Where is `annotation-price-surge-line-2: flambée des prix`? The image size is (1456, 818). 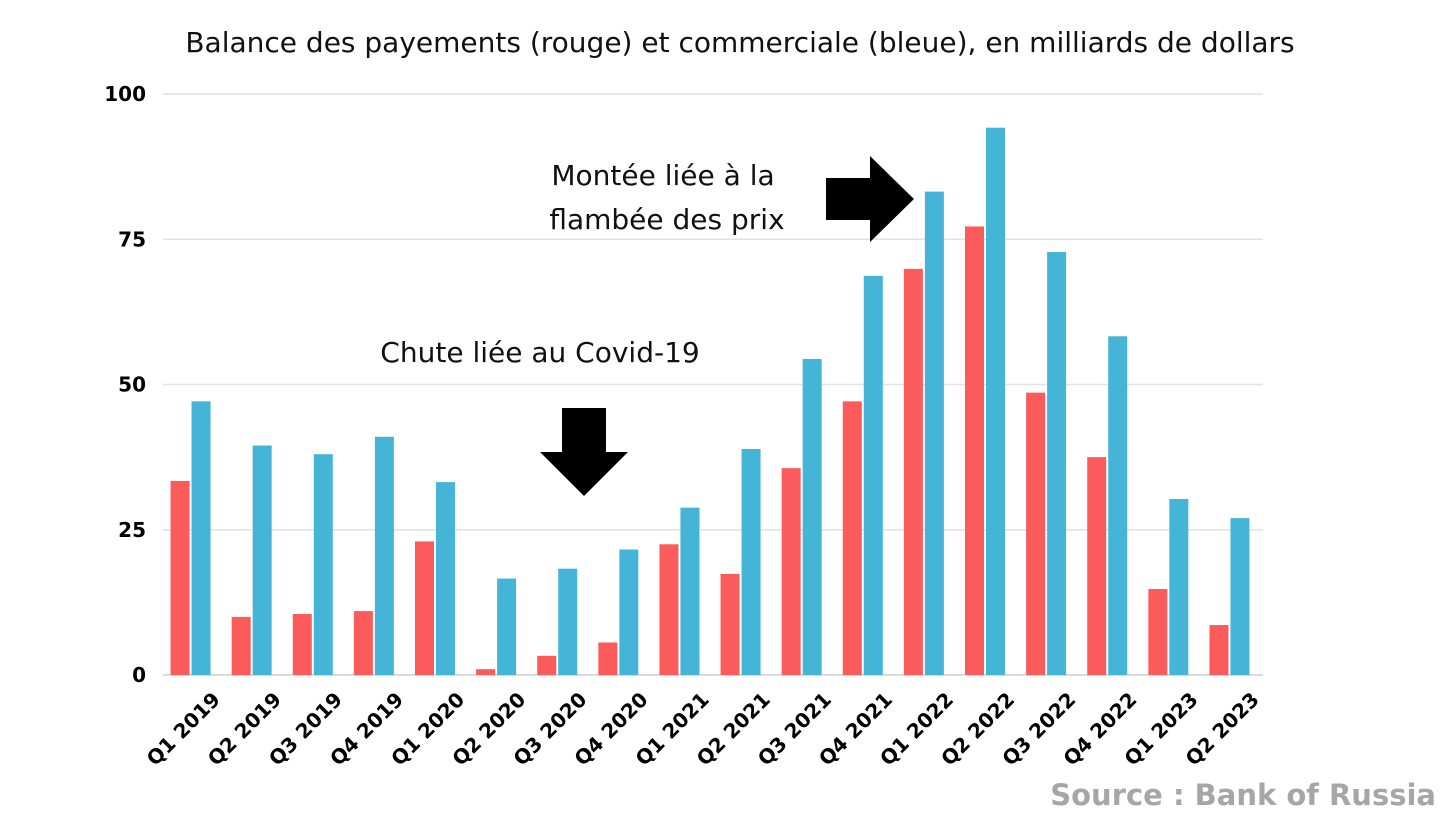 annotation-price-surge-line-2: flambée des prix is located at coordinates (666, 219).